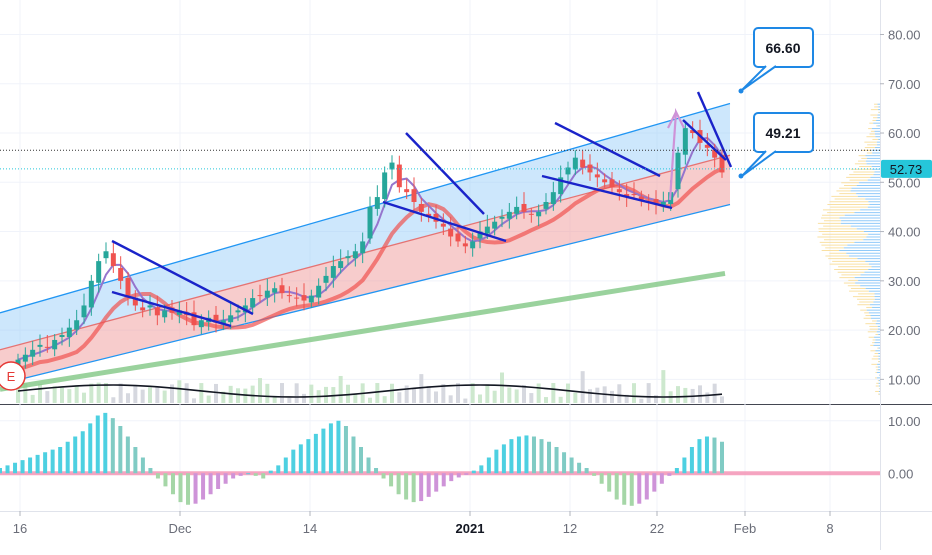 This screenshot has width=932, height=555. Describe the element at coordinates (714, 129) in the screenshot. I see `flag-trendline` at that location.